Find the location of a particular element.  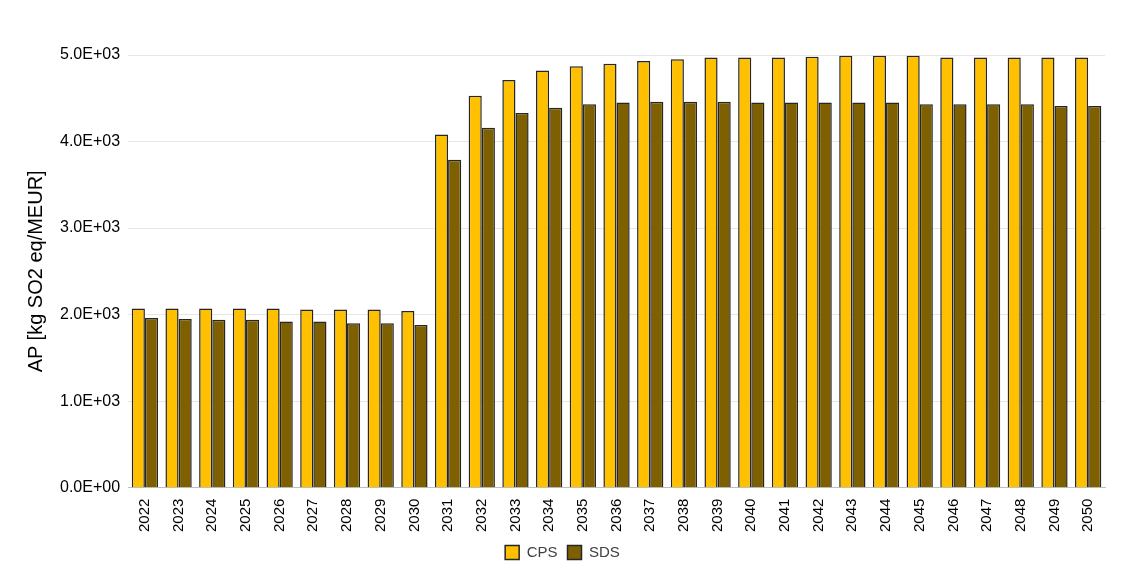

x-tick-label: 2048 is located at coordinates (1019, 515).